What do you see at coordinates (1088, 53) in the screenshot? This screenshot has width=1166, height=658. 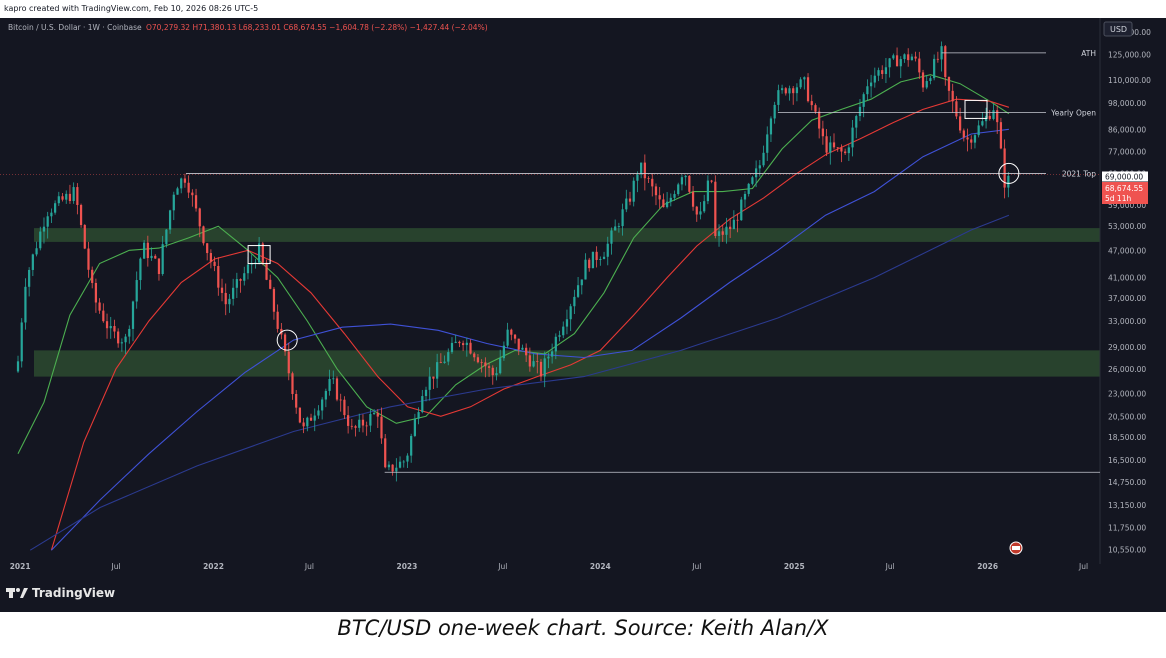 I see `horizontal-line-label-0: ATH` at bounding box center [1088, 53].